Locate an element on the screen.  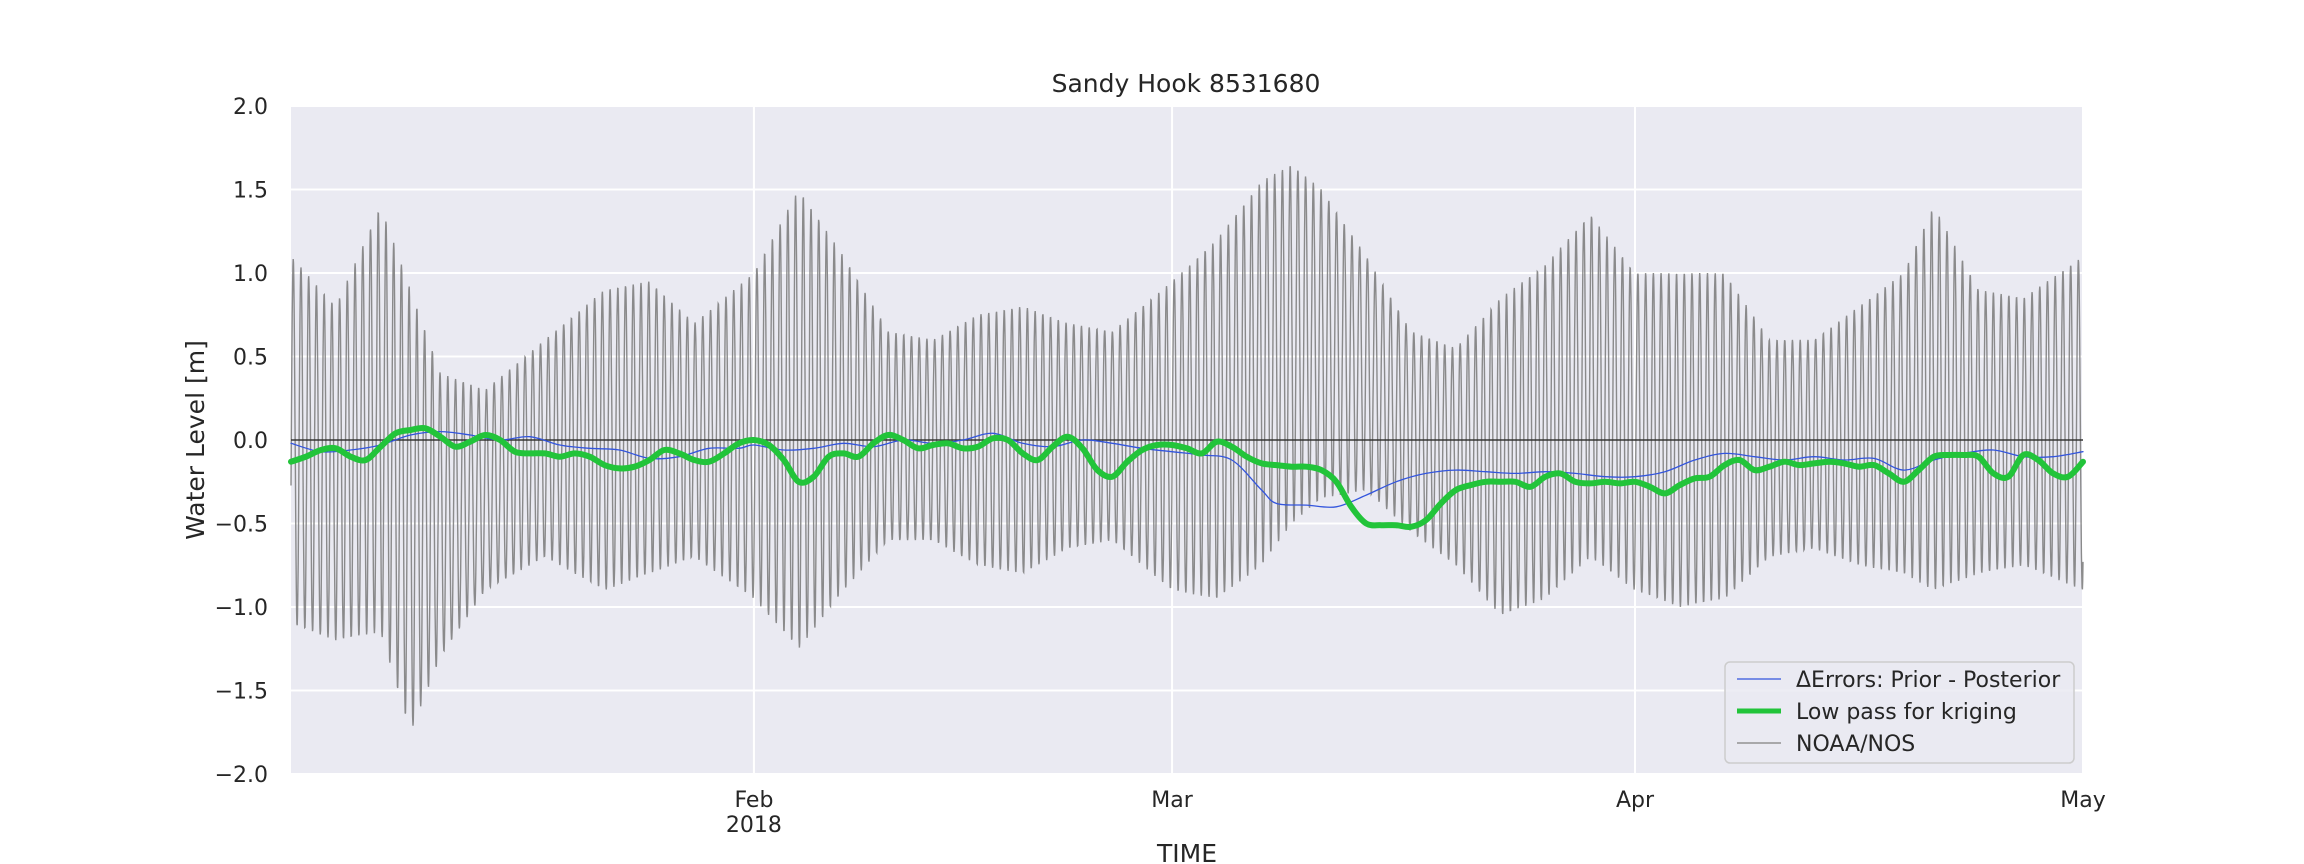
legend-box is located at coordinates (1899, 712).